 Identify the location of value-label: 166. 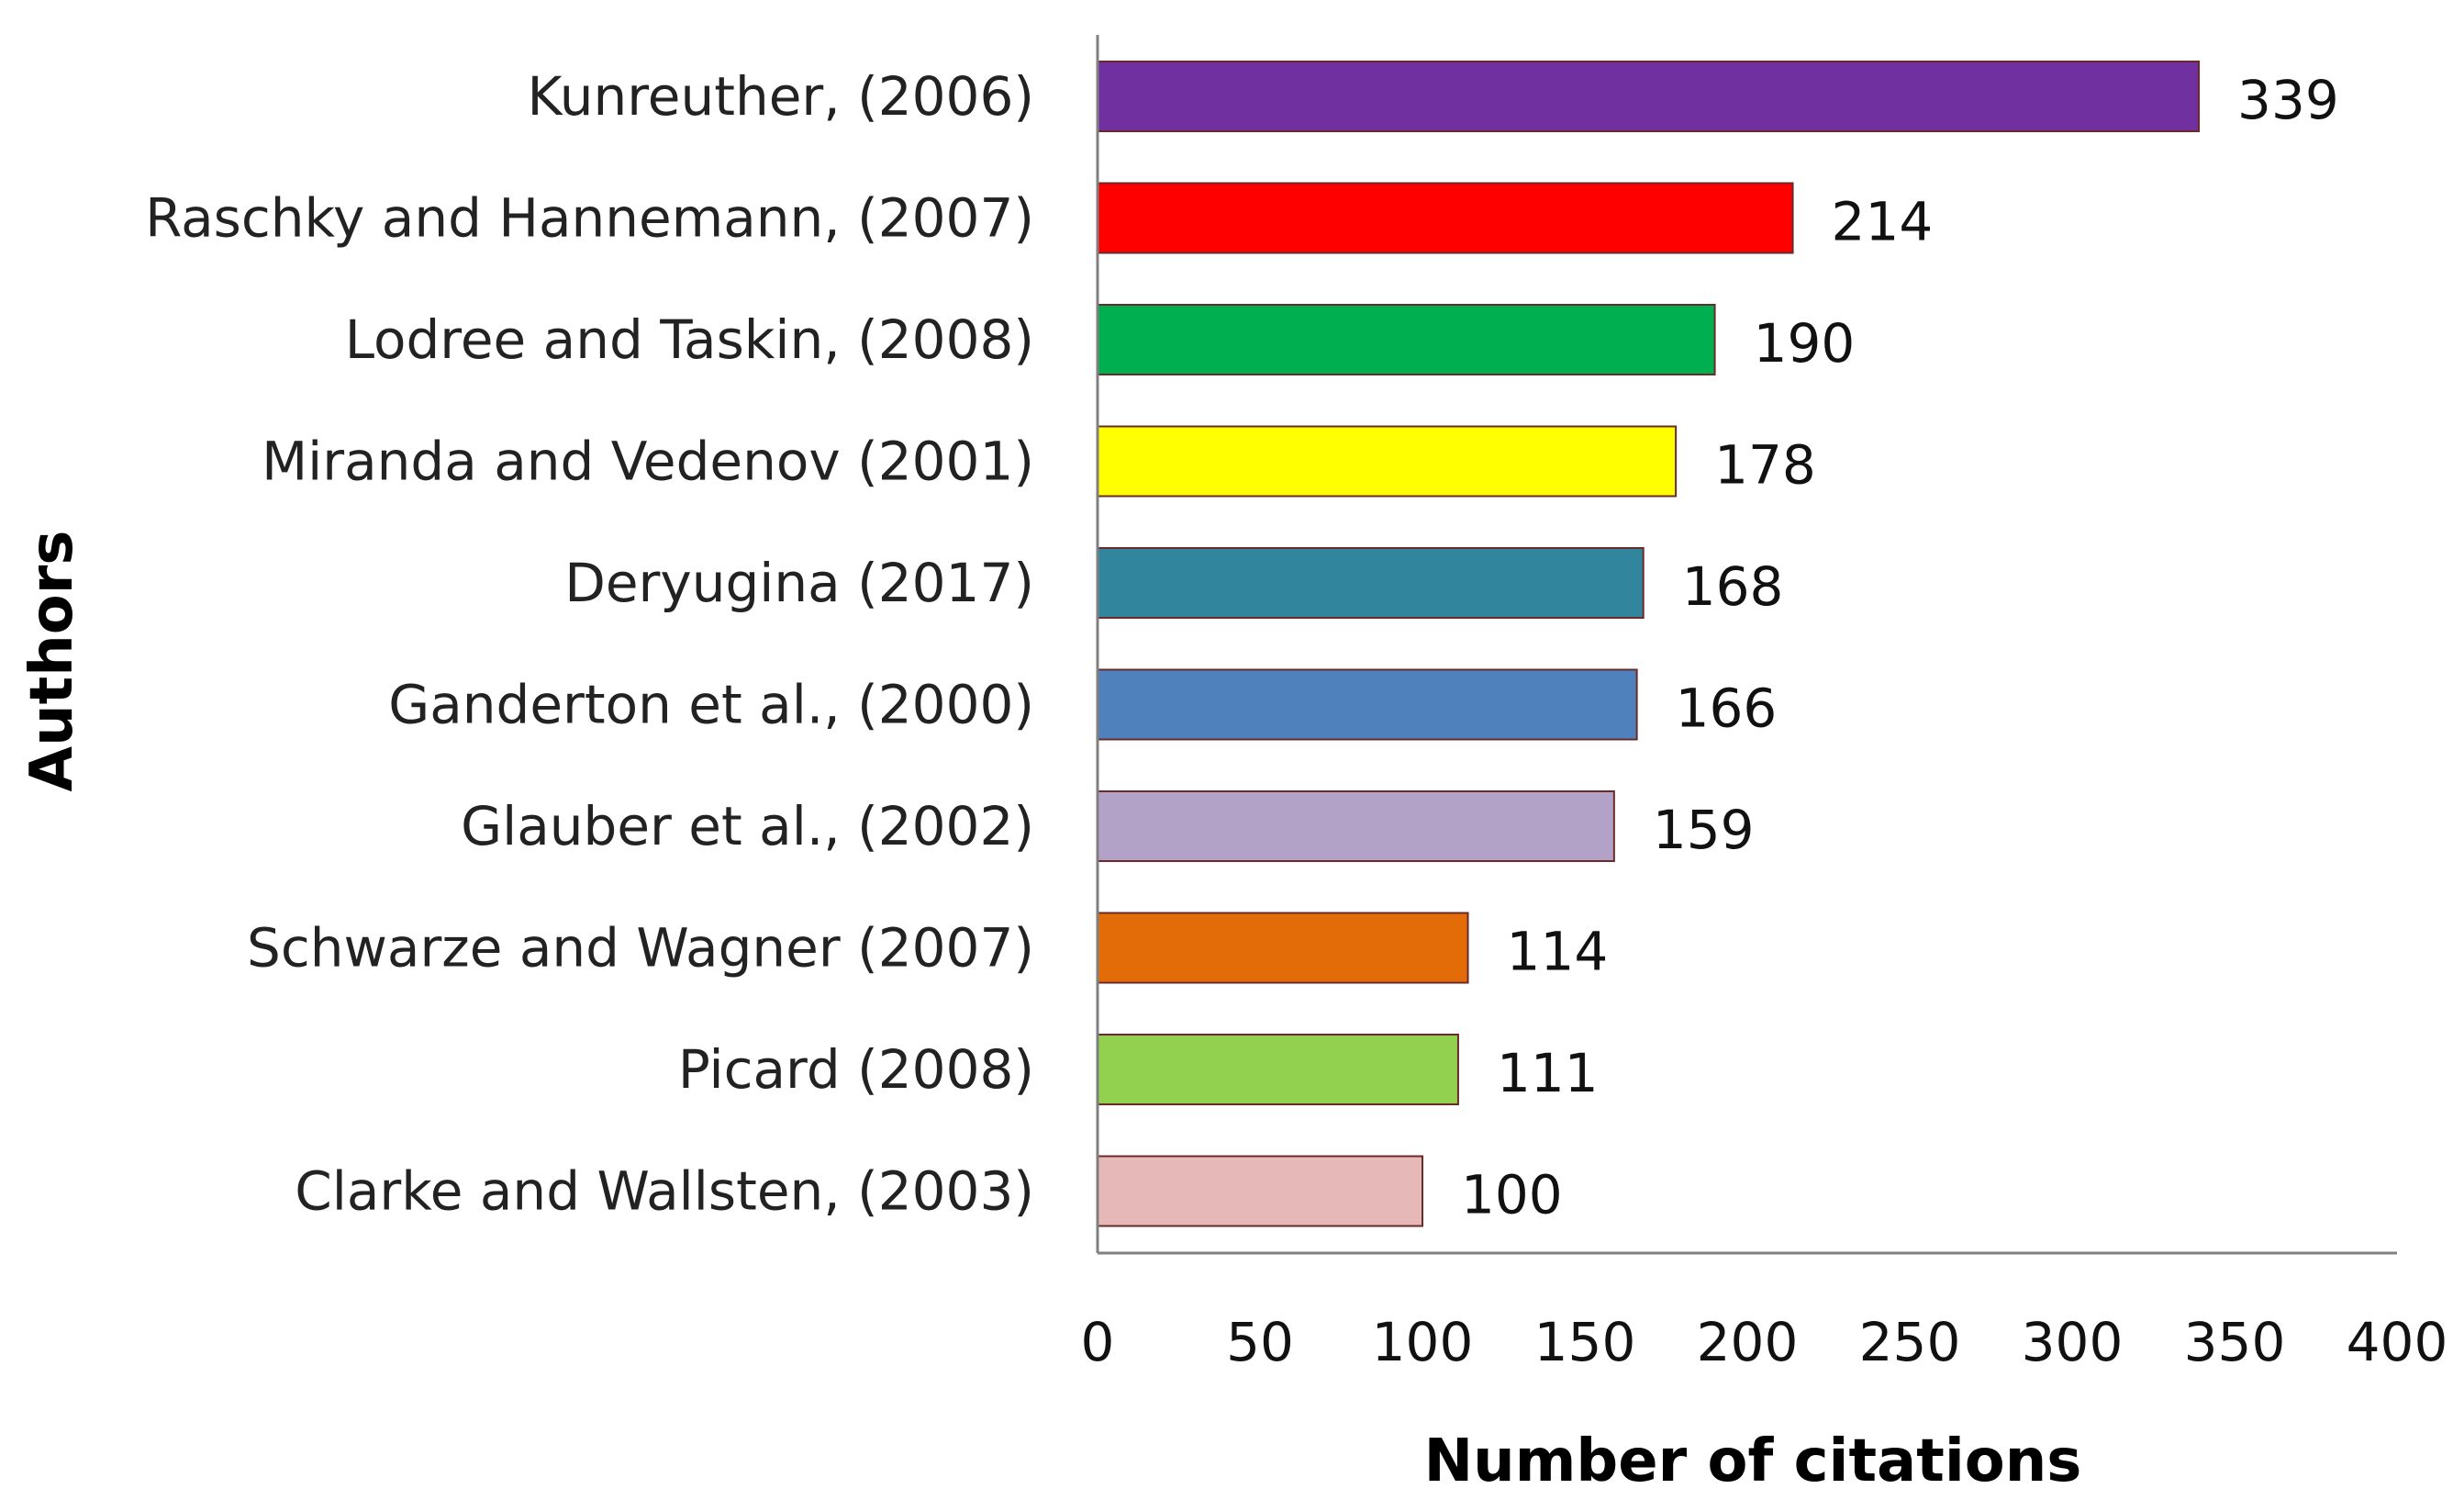
(1727, 708).